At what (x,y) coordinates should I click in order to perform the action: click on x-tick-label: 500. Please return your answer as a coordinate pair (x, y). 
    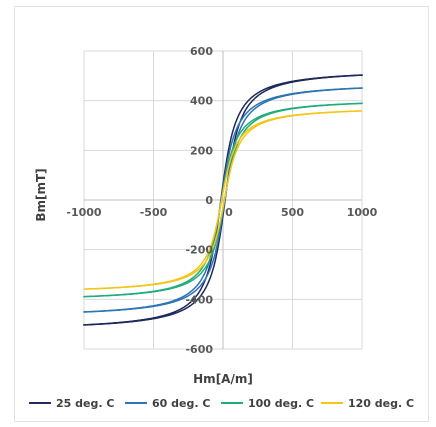
    Looking at the image, I should click on (292, 212).